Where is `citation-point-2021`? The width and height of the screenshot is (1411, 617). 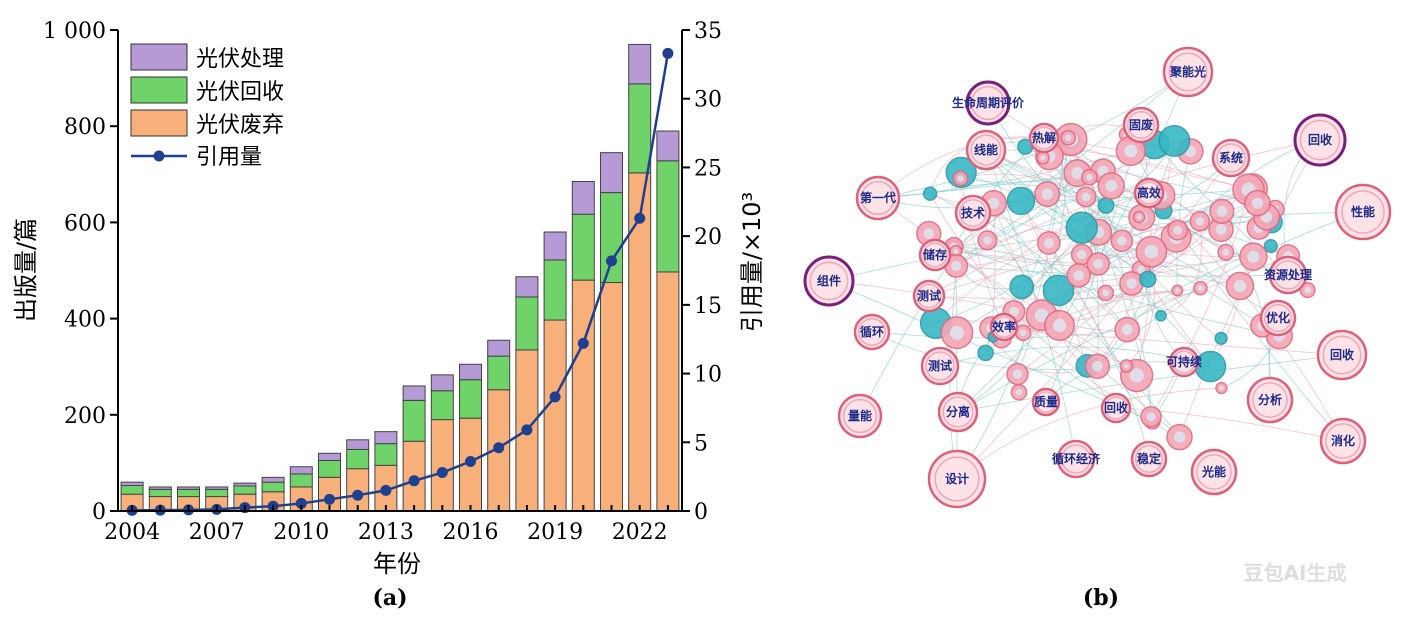 citation-point-2021 is located at coordinates (611, 261).